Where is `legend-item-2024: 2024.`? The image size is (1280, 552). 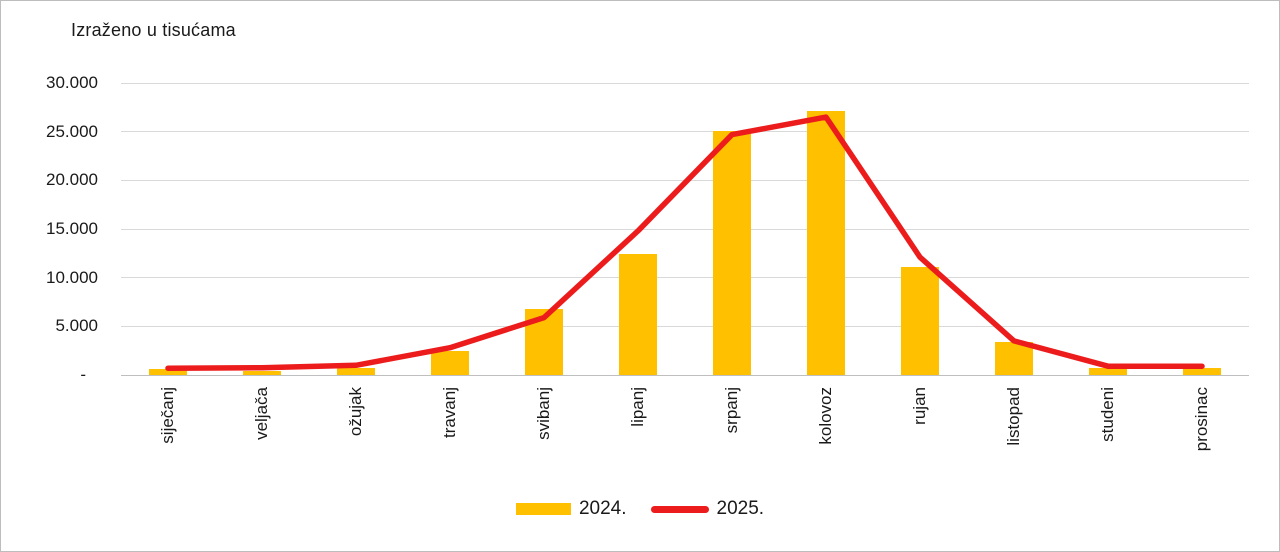
legend-item-2024: 2024. is located at coordinates (571, 509).